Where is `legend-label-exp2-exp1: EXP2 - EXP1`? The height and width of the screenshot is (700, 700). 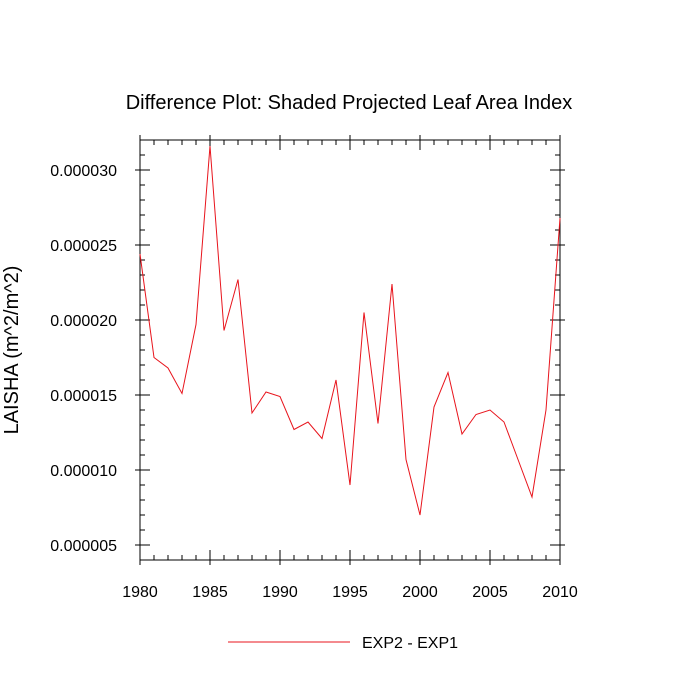 legend-label-exp2-exp1: EXP2 - EXP1 is located at coordinates (410, 643).